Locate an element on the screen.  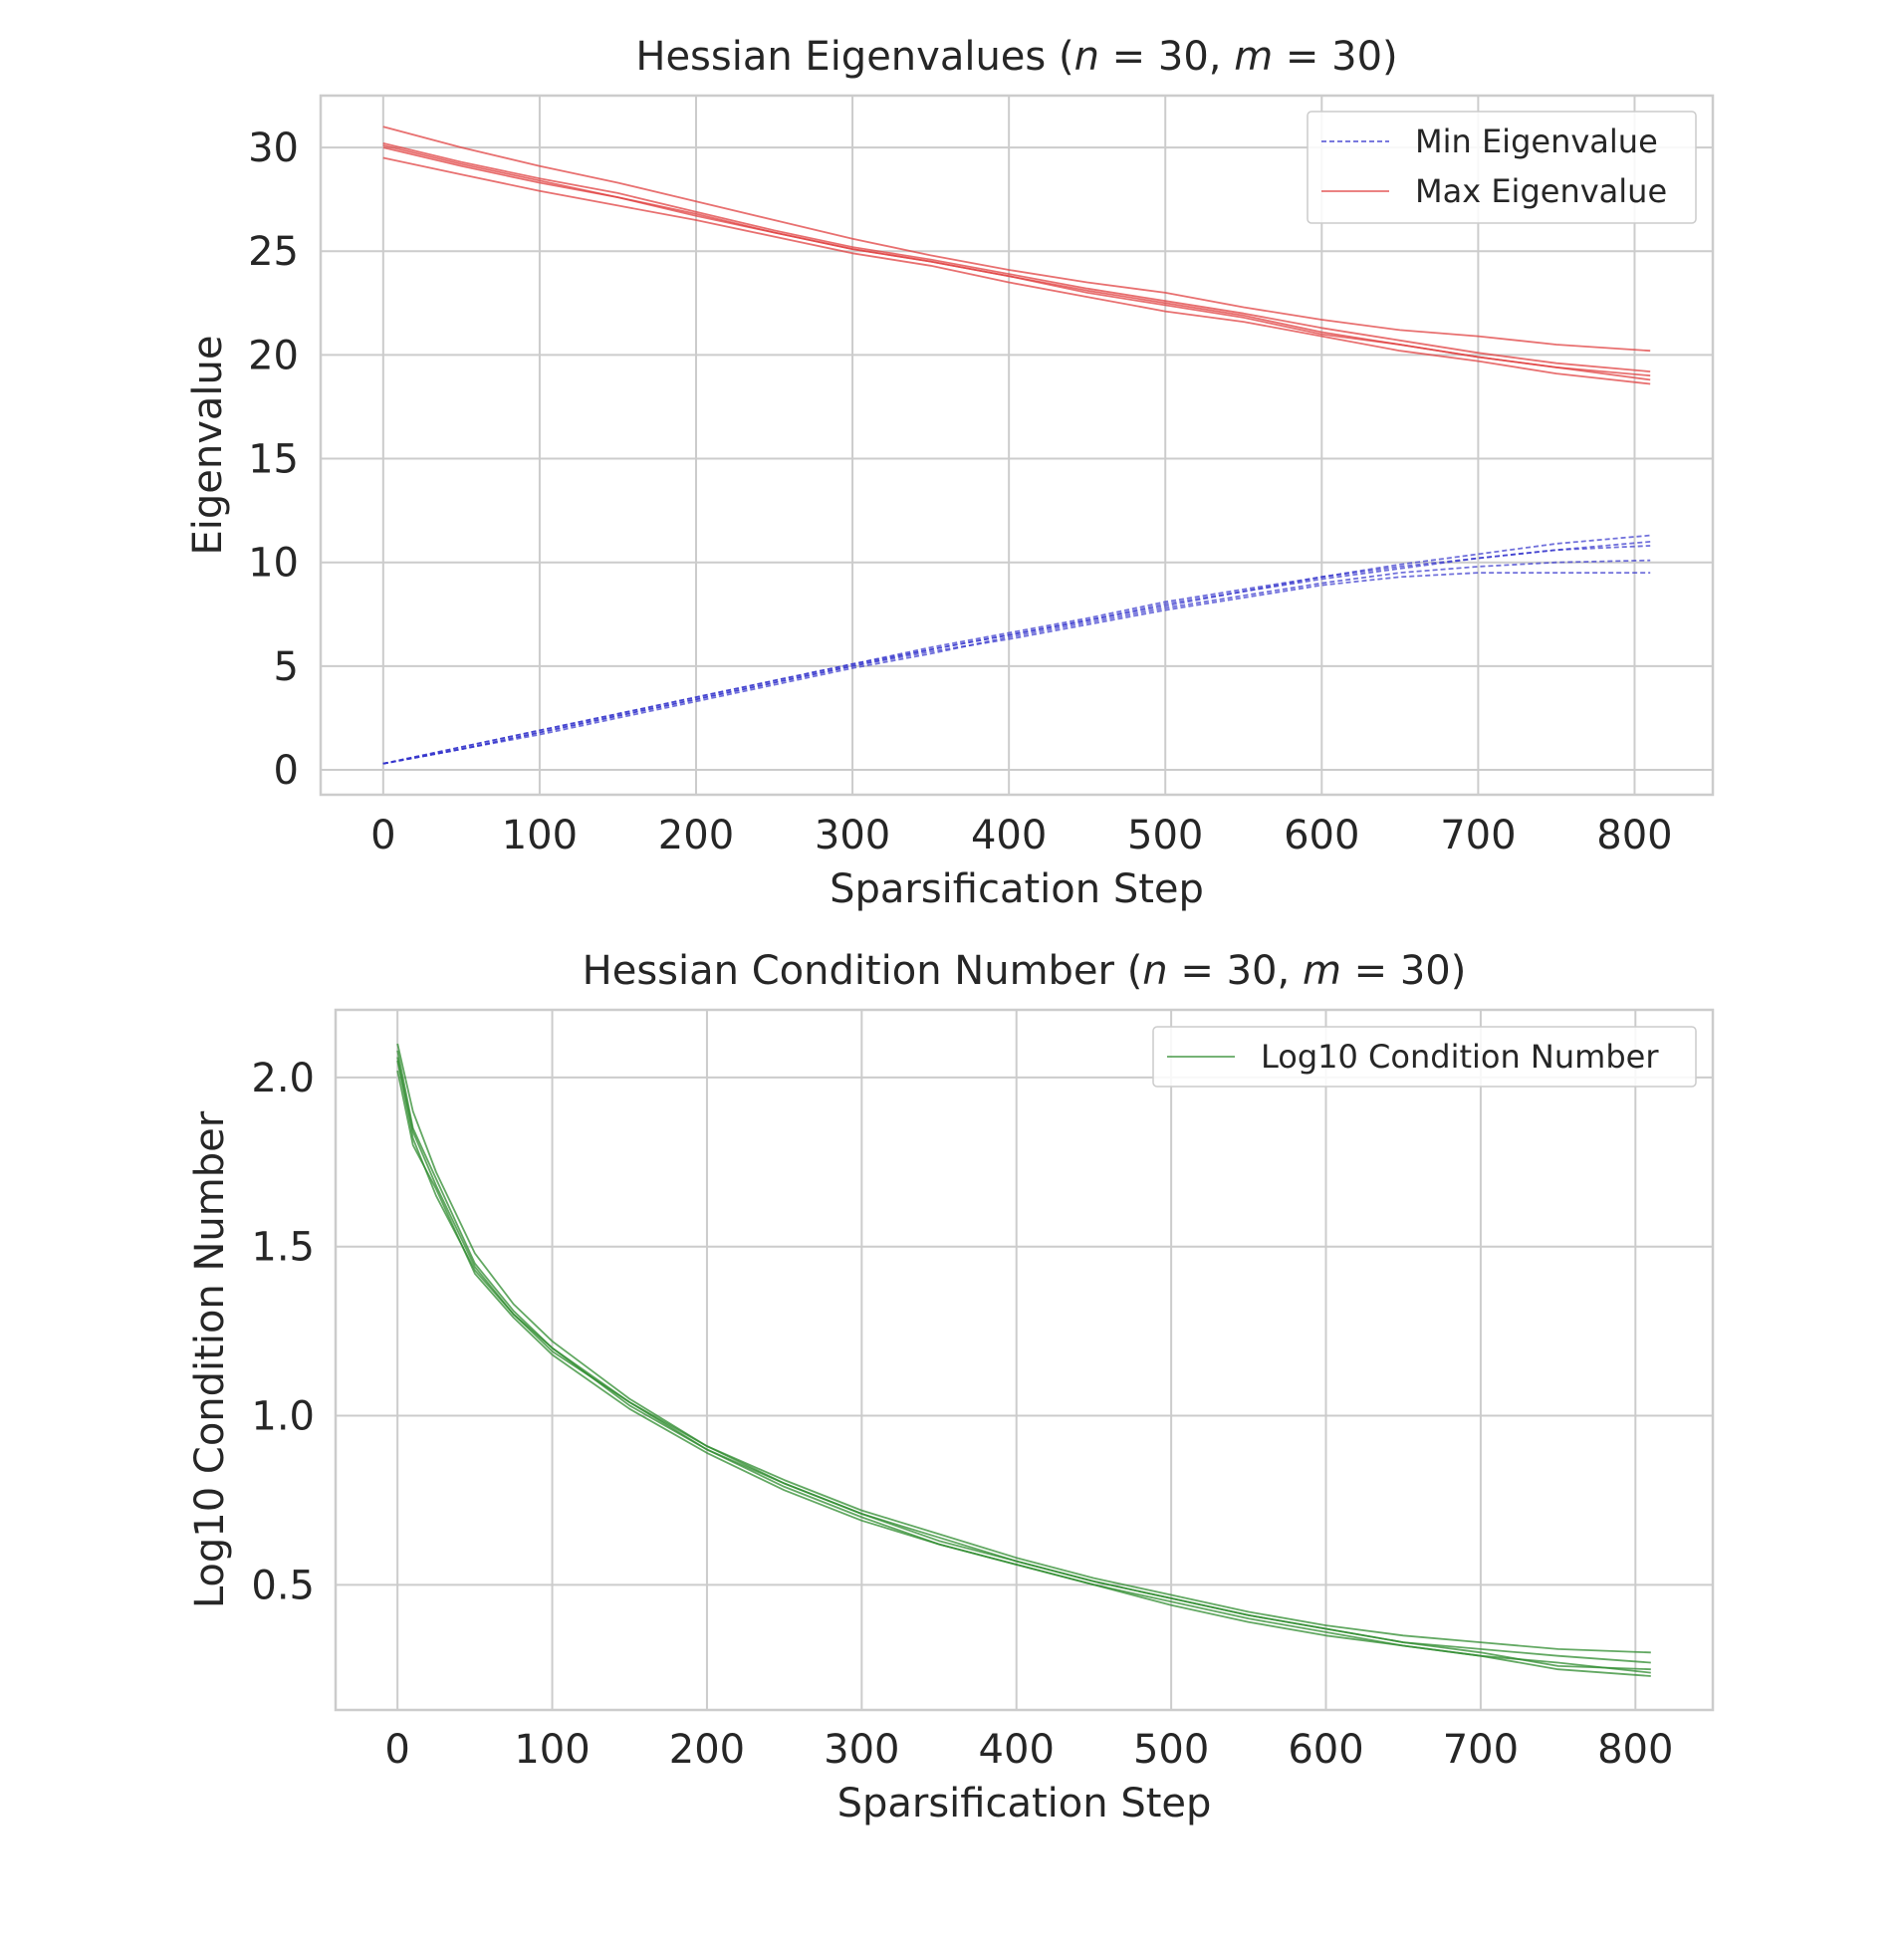
y-tick-label: 30 is located at coordinates (273, 148).